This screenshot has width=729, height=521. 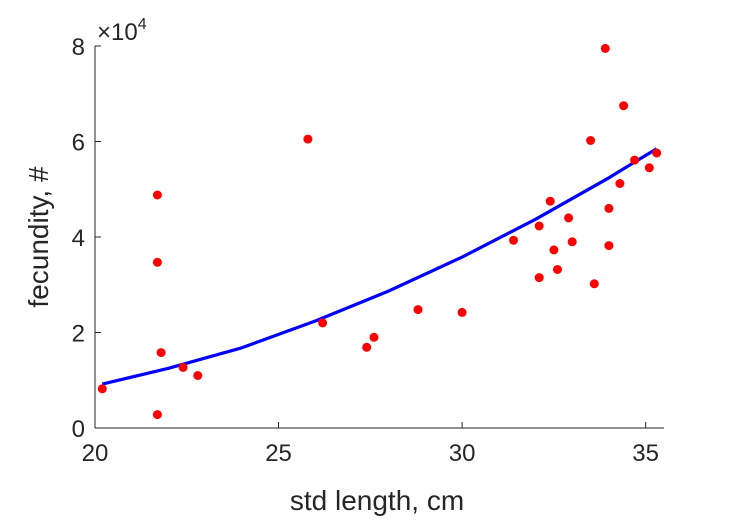 What do you see at coordinates (95, 453) in the screenshot?
I see `x-tick-label: 20` at bounding box center [95, 453].